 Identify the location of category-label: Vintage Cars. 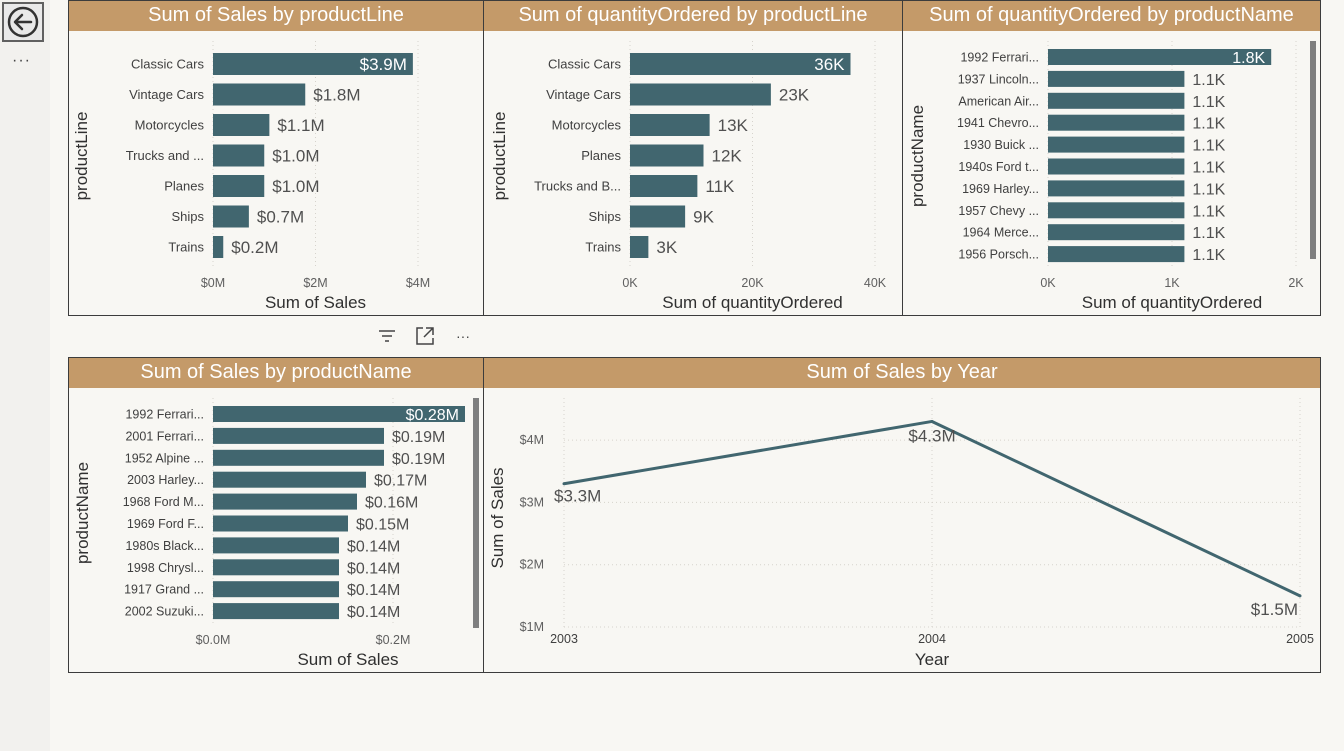
(166, 94).